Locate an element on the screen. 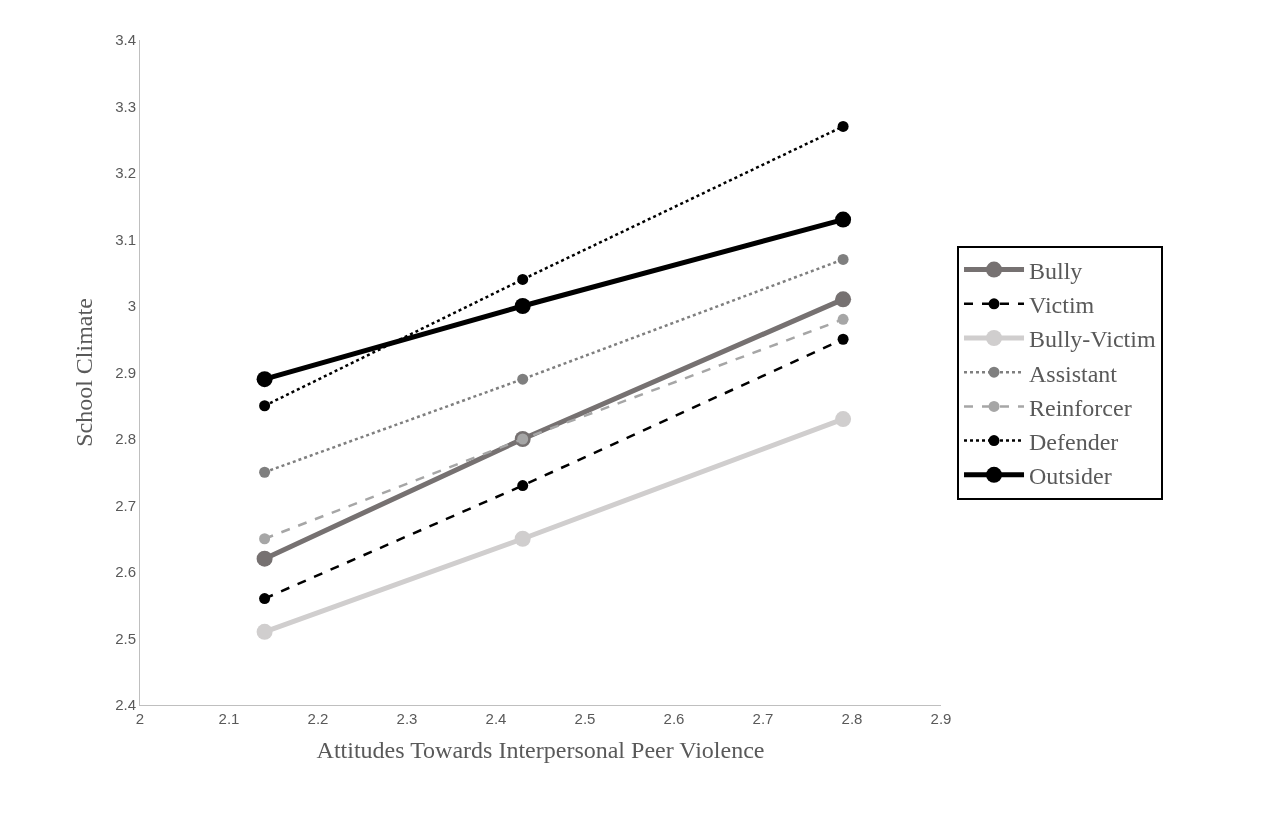  legend-label: Defender is located at coordinates (1074, 441).